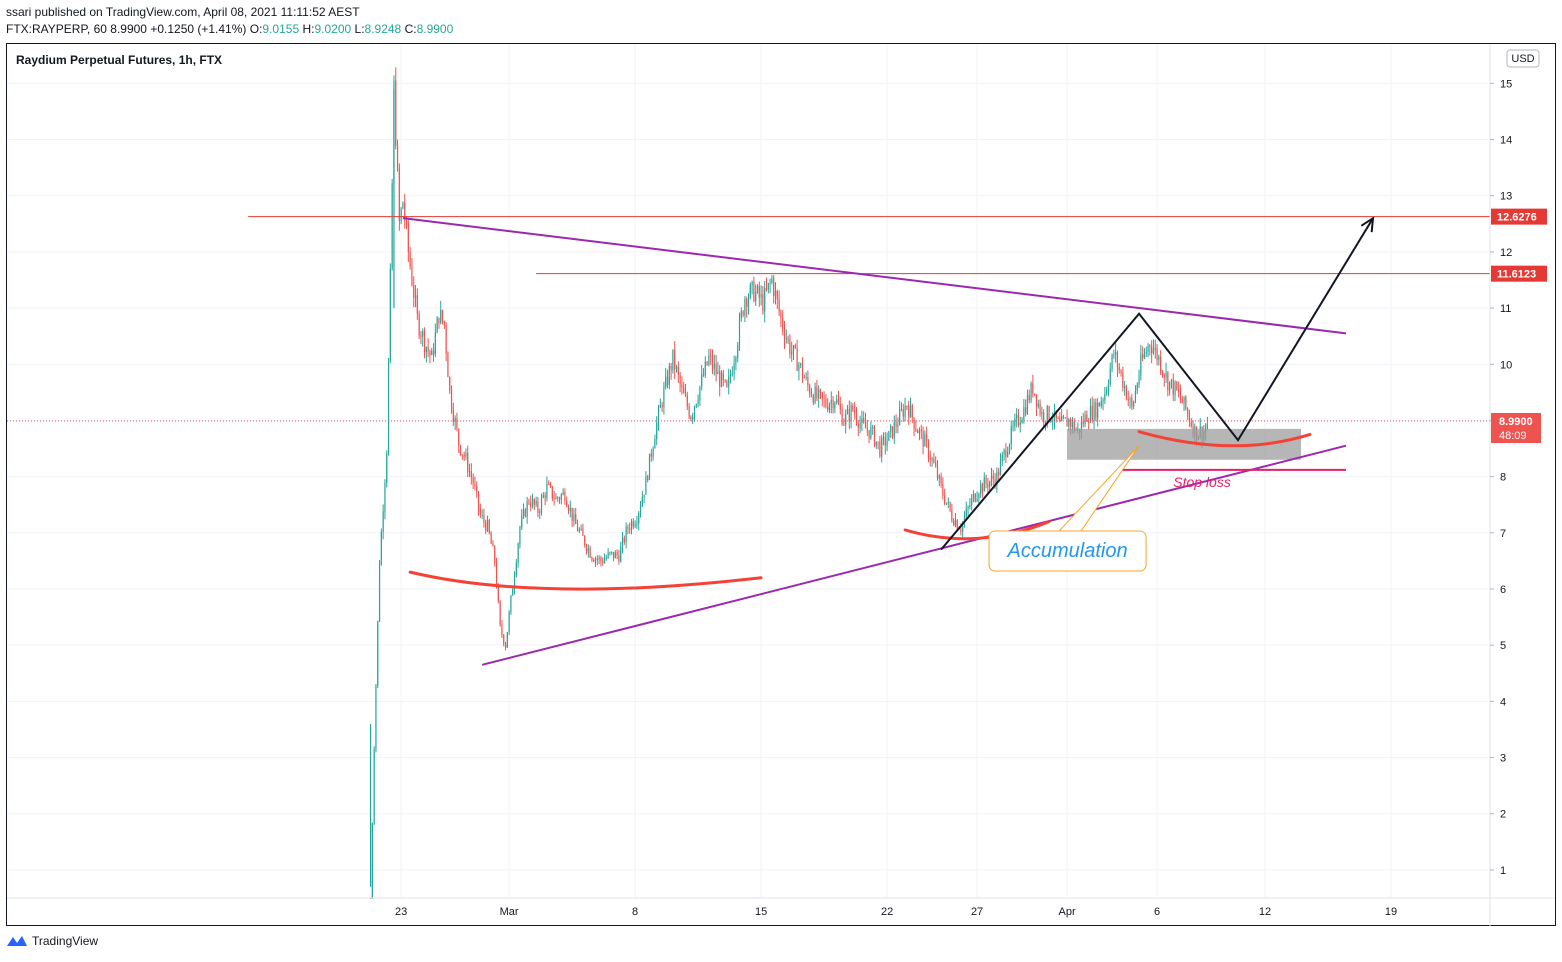 Image resolution: width=1562 pixels, height=962 pixels. I want to click on time-tick-label: 6, so click(1157, 912).